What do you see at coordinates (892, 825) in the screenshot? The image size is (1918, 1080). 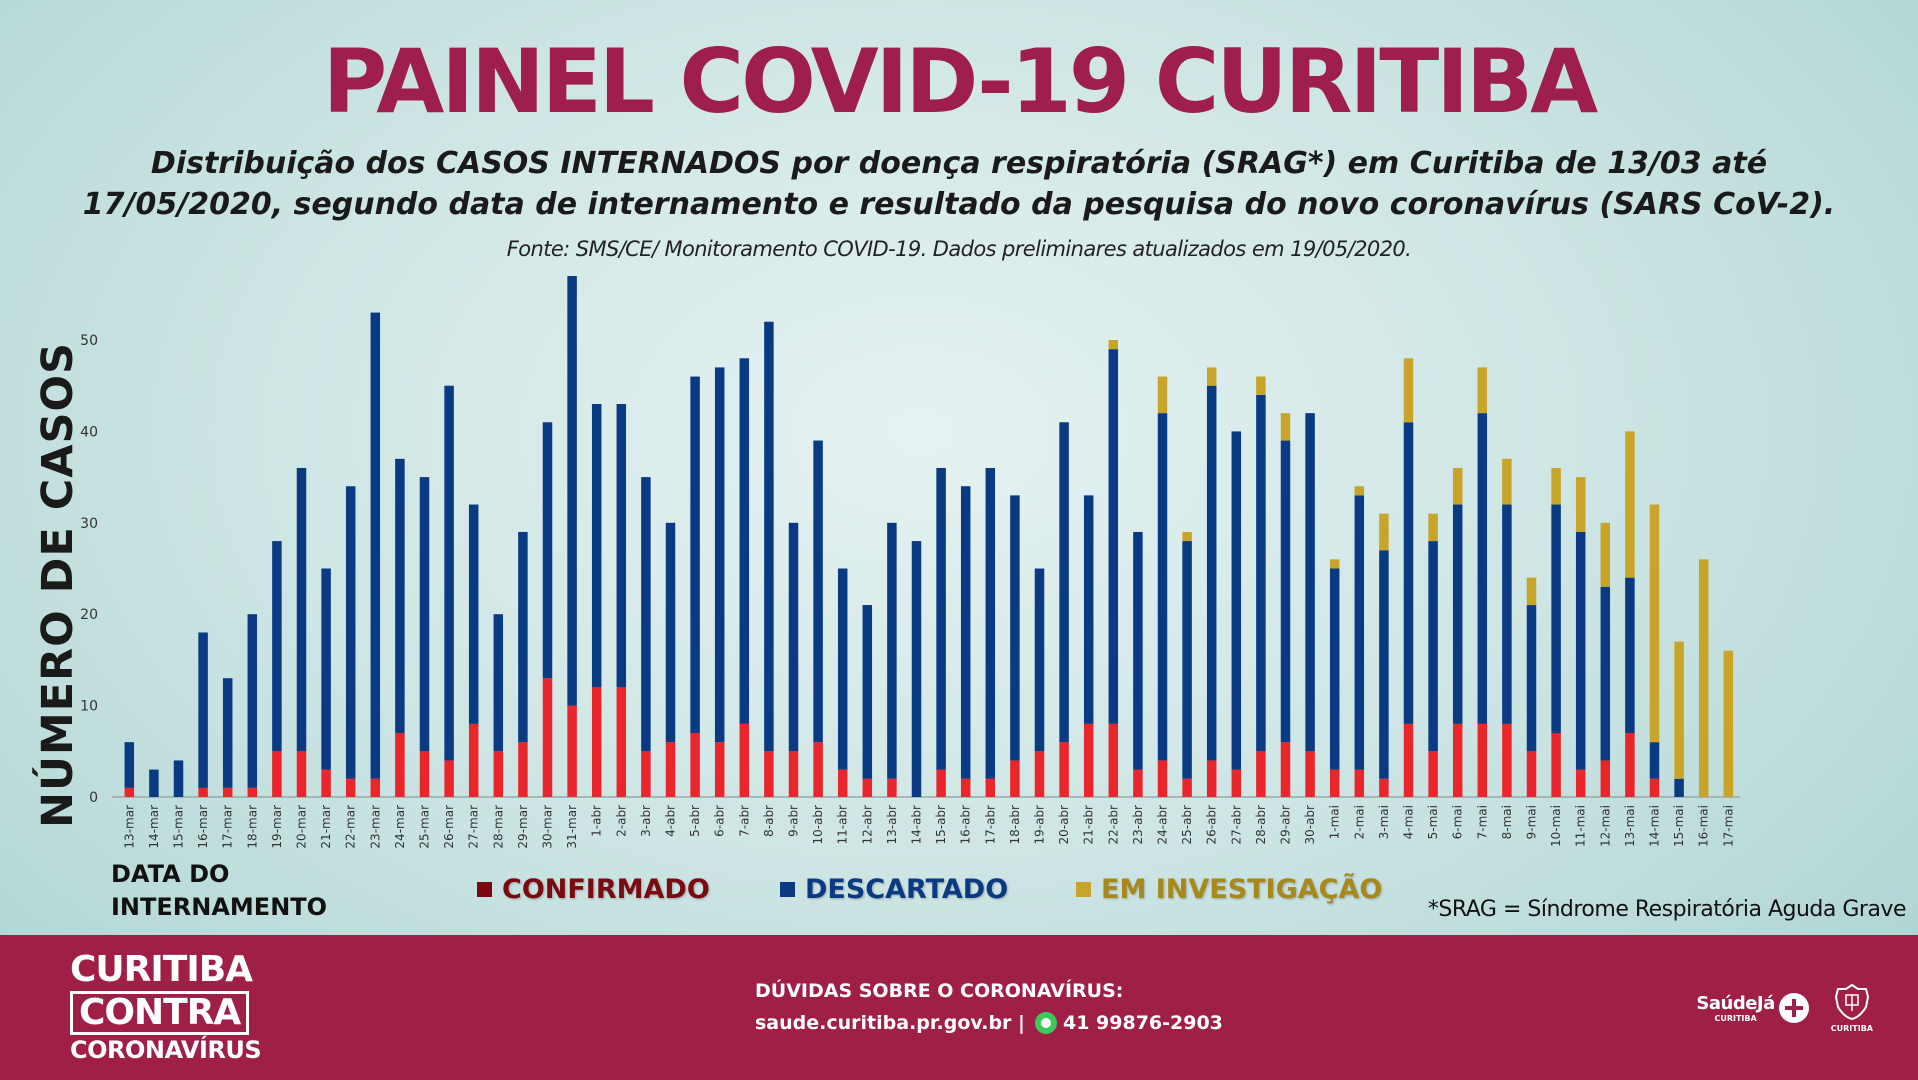 I see `x-tick-label: 13-abr` at bounding box center [892, 825].